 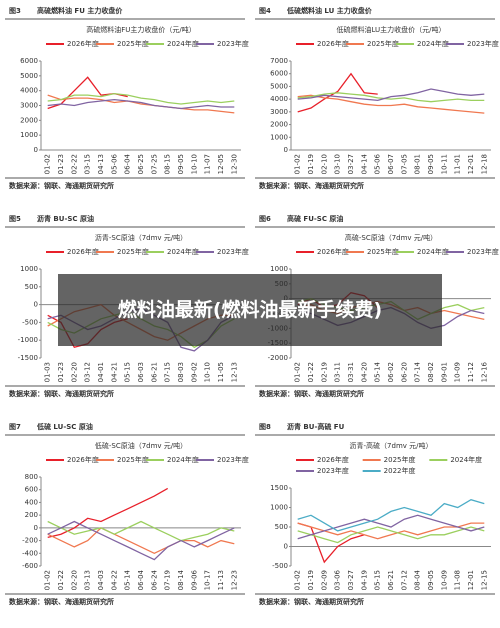 I want to click on x-tick-label: 12-01, so click(x=471, y=580).